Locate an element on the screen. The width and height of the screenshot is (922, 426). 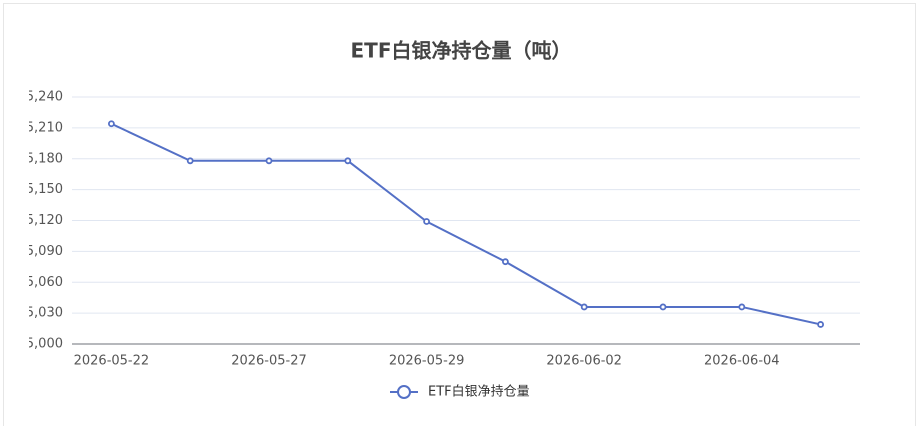
x-tick-label: 2026-06-04 is located at coordinates (742, 361).